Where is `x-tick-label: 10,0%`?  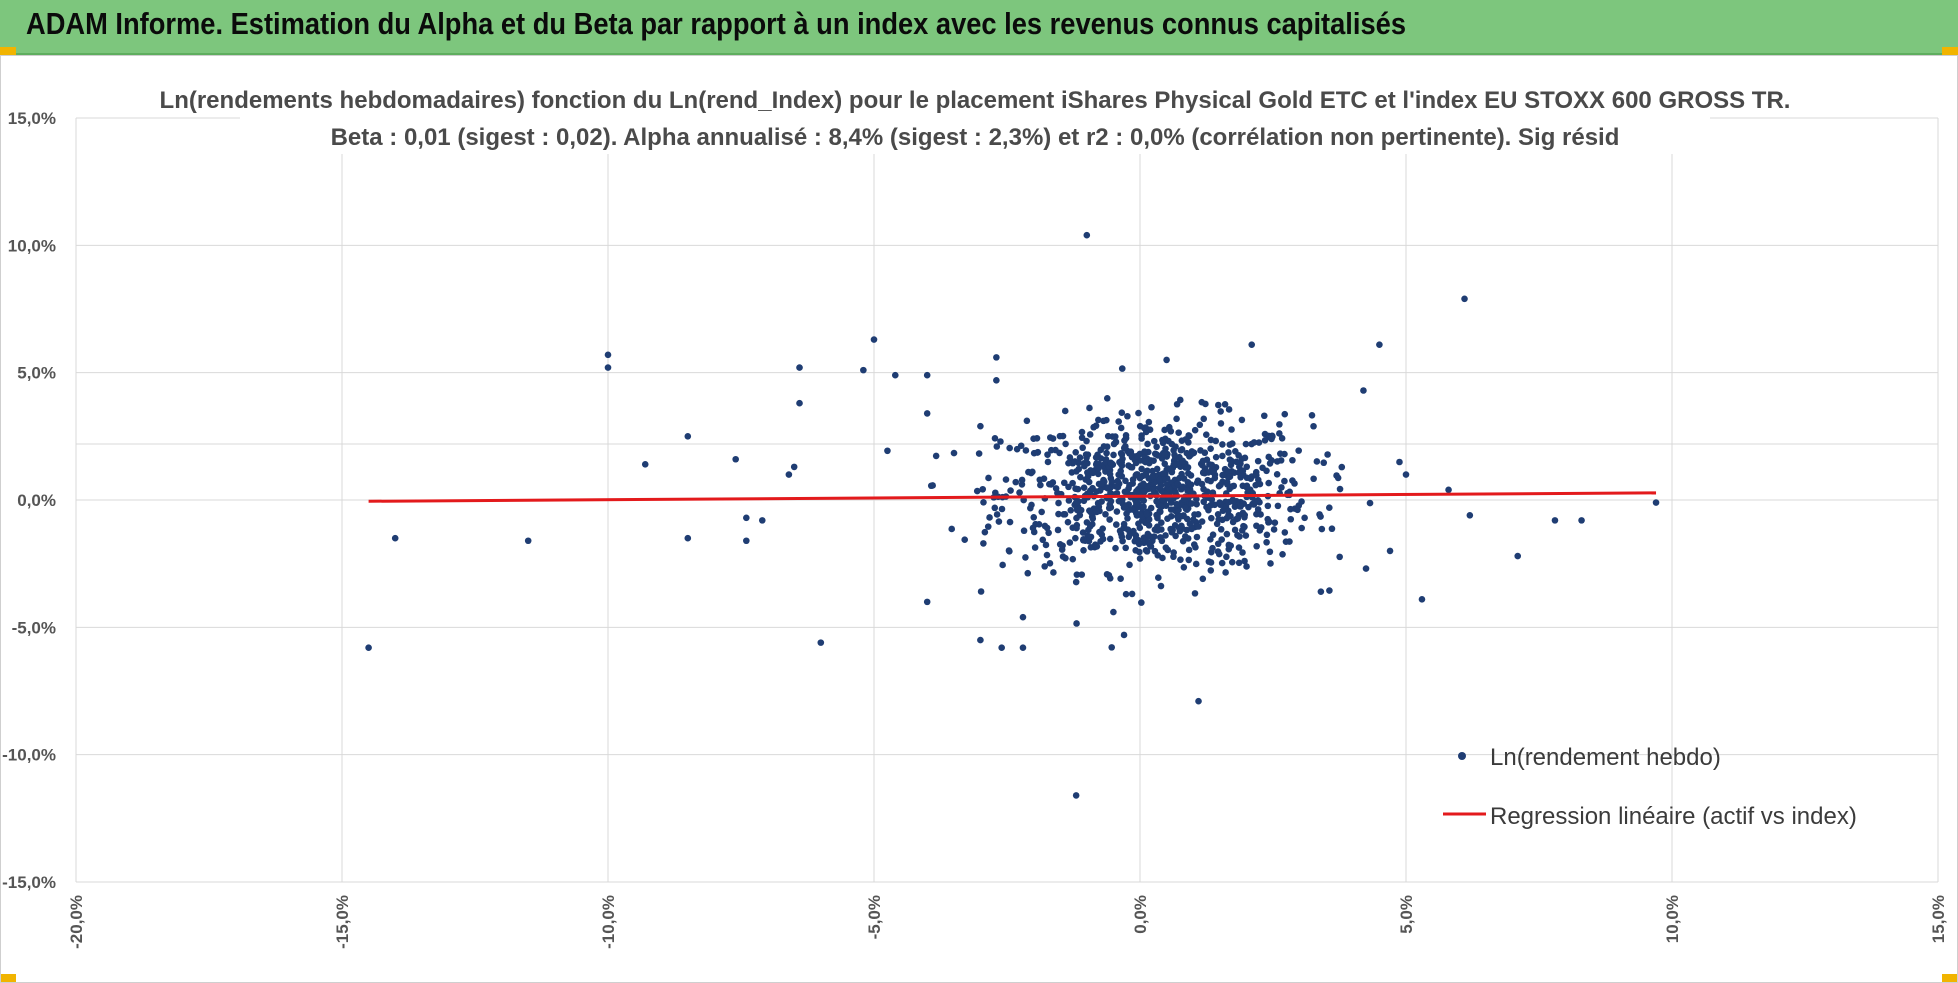
x-tick-label: 10,0% is located at coordinates (1672, 919).